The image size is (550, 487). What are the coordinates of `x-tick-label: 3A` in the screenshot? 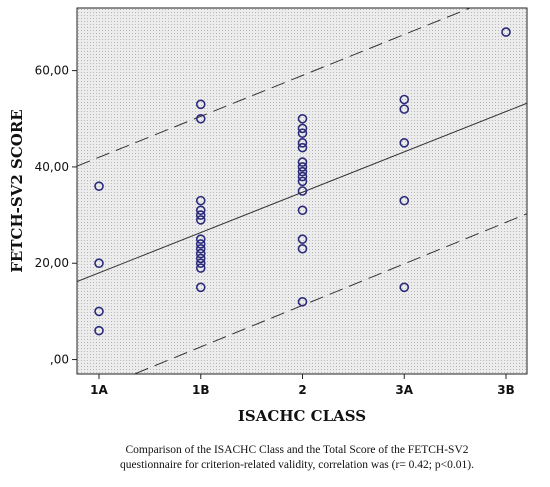 It's located at (404, 390).